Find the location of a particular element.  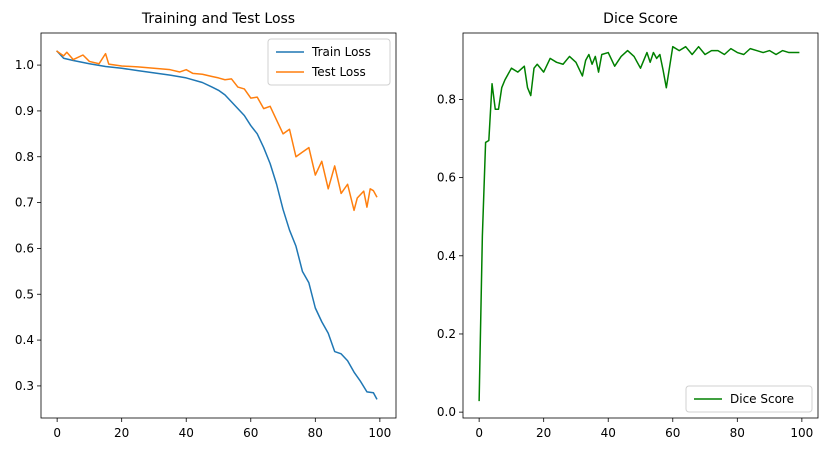

legend-label: Dice Score is located at coordinates (762, 399).